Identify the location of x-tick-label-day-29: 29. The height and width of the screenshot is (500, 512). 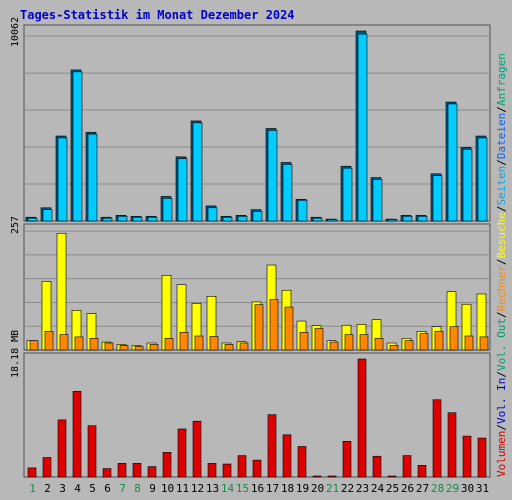
(452, 488).